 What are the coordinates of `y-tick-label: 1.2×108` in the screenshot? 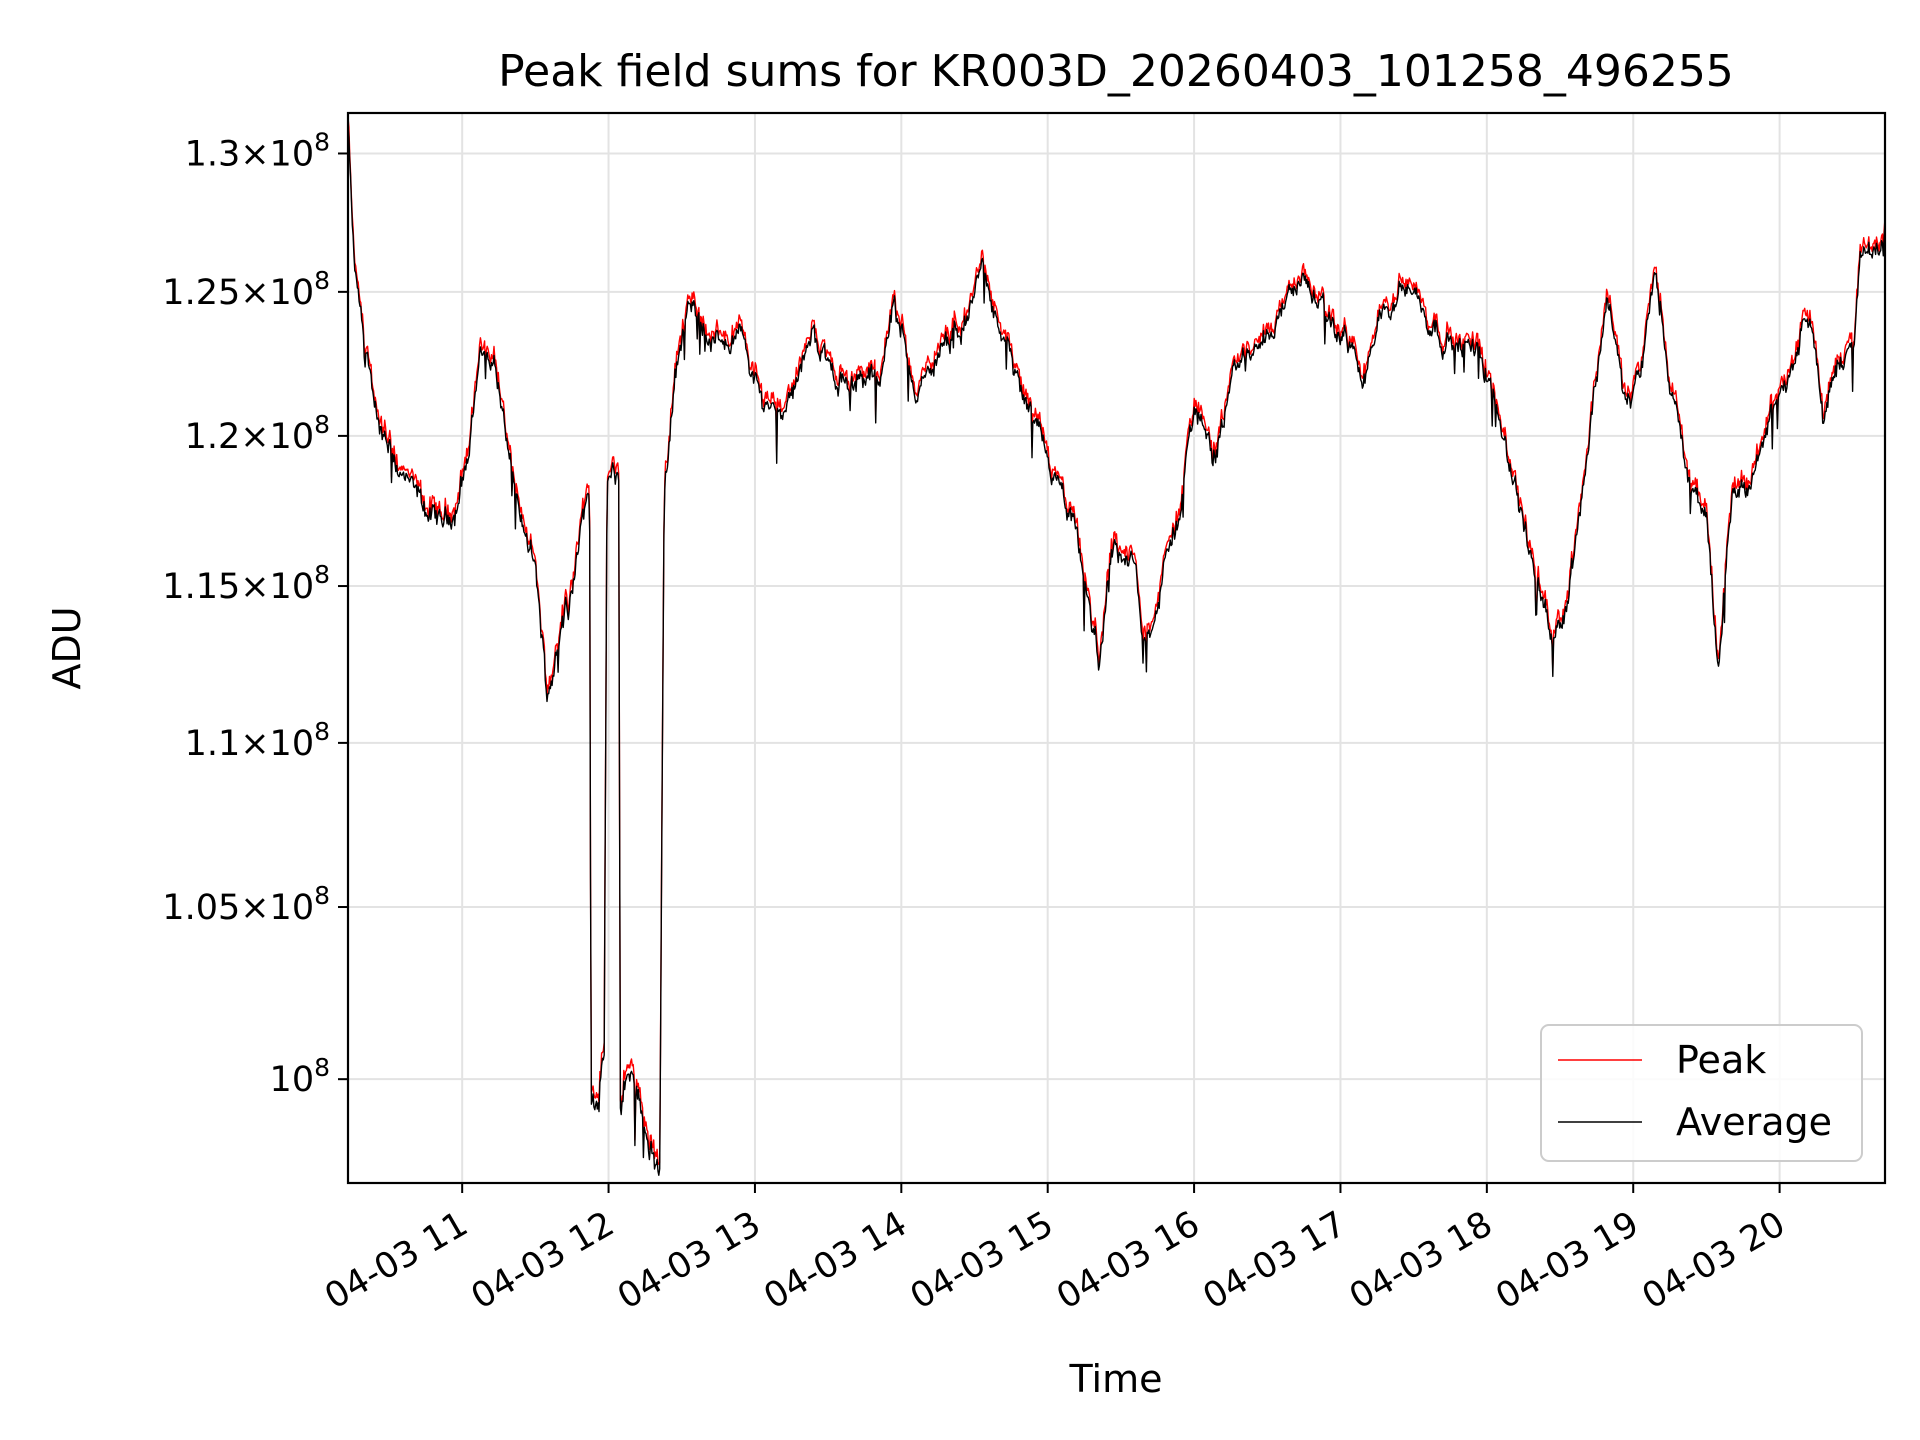 It's located at (257, 433).